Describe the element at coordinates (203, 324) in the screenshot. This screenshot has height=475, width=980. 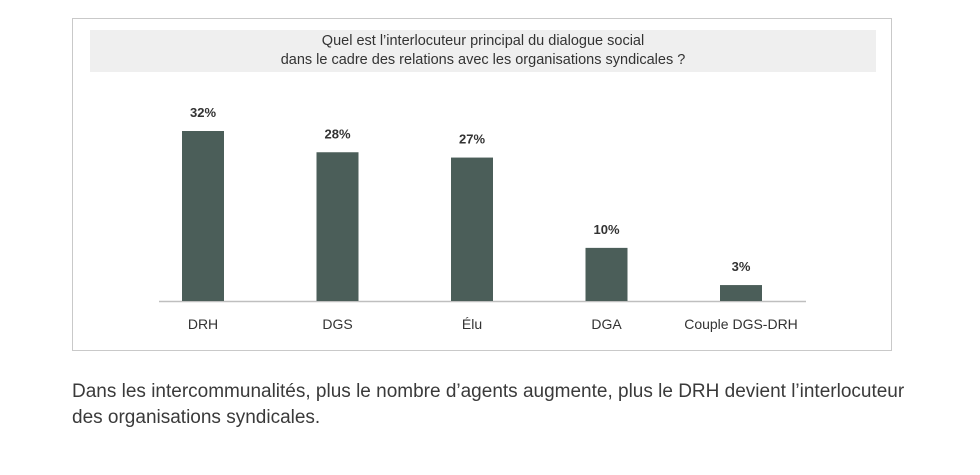
I see `category-label-0: DRH` at that location.